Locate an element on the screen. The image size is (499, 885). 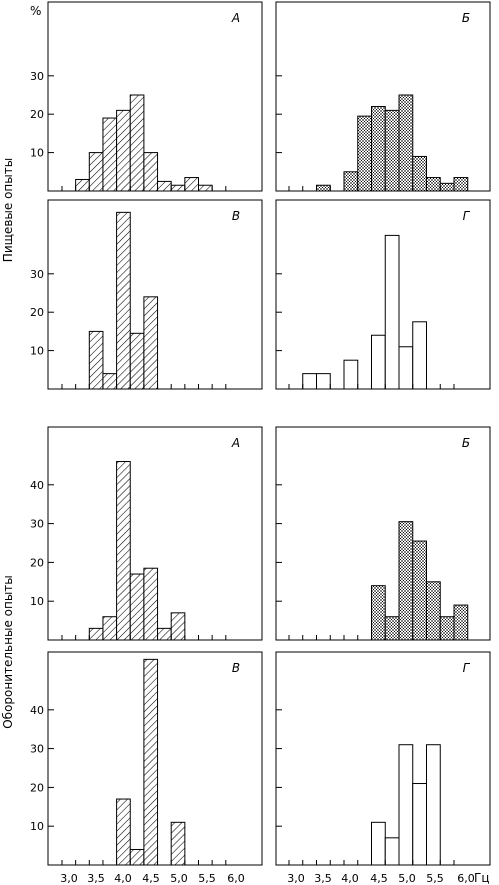
histogram-panel: А 10 20 30 40 is located at coordinates (146, 533).